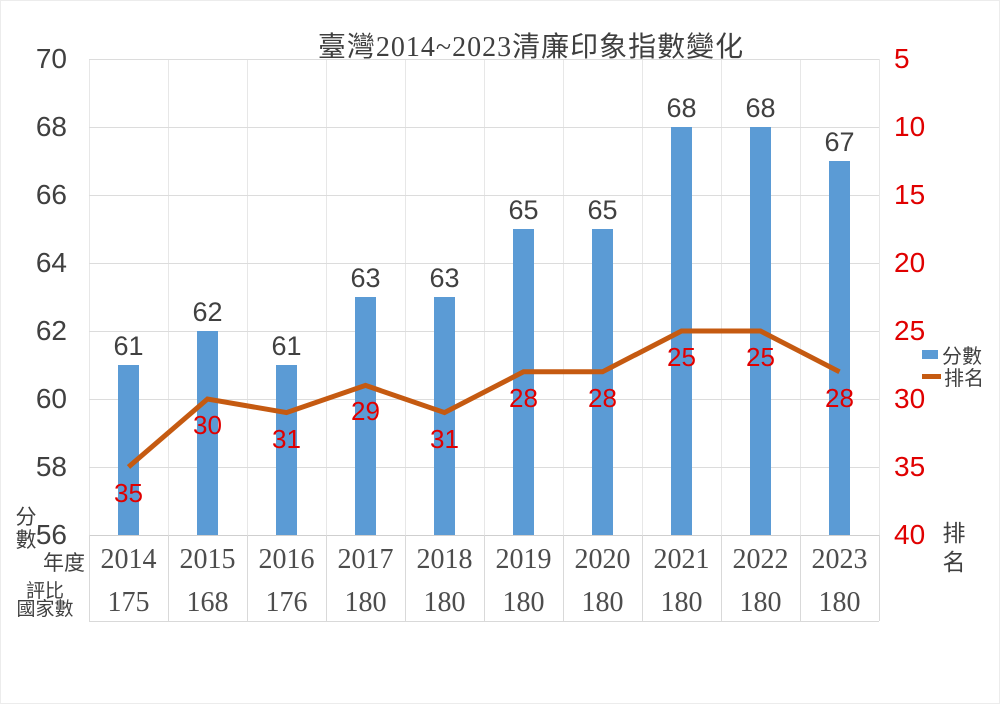 This screenshot has width=1000, height=704. Describe the element at coordinates (902, 58) in the screenshot. I see `right-axis-tick: 5` at that location.